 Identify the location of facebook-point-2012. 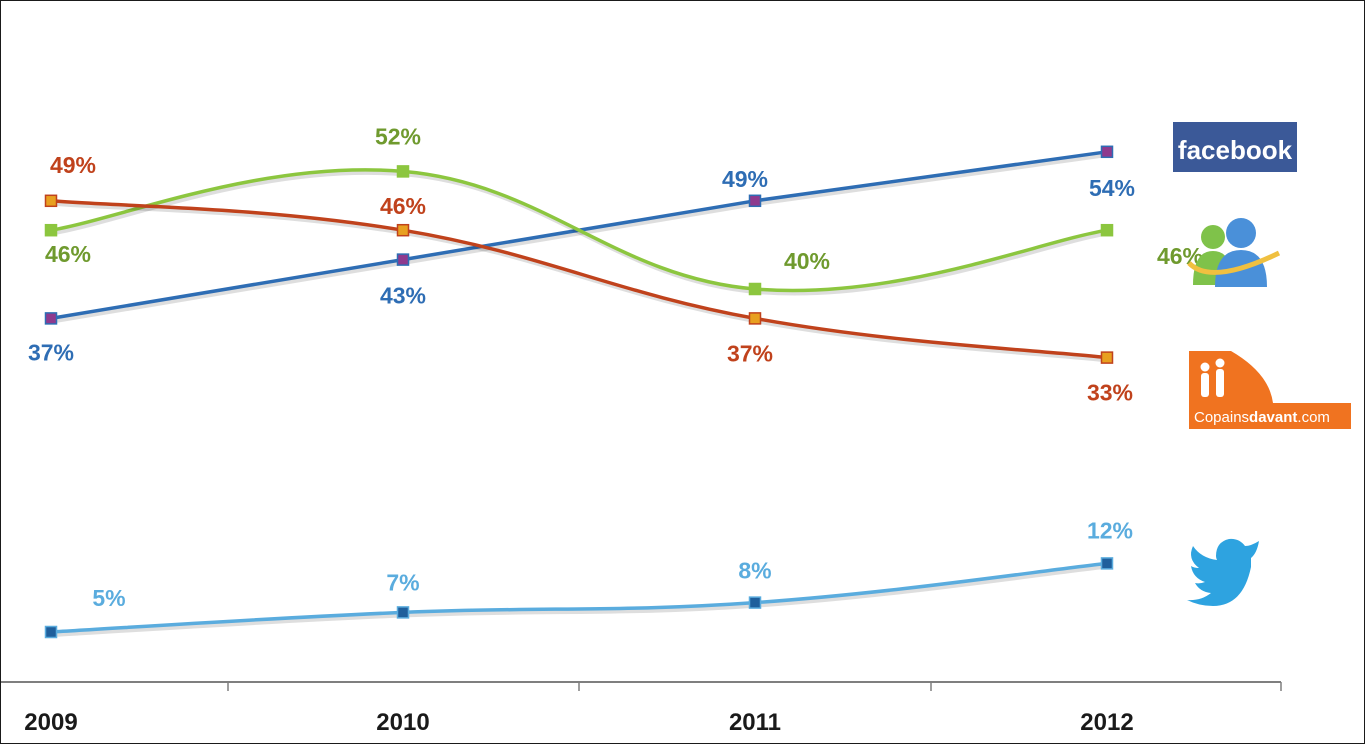
(1107, 152).